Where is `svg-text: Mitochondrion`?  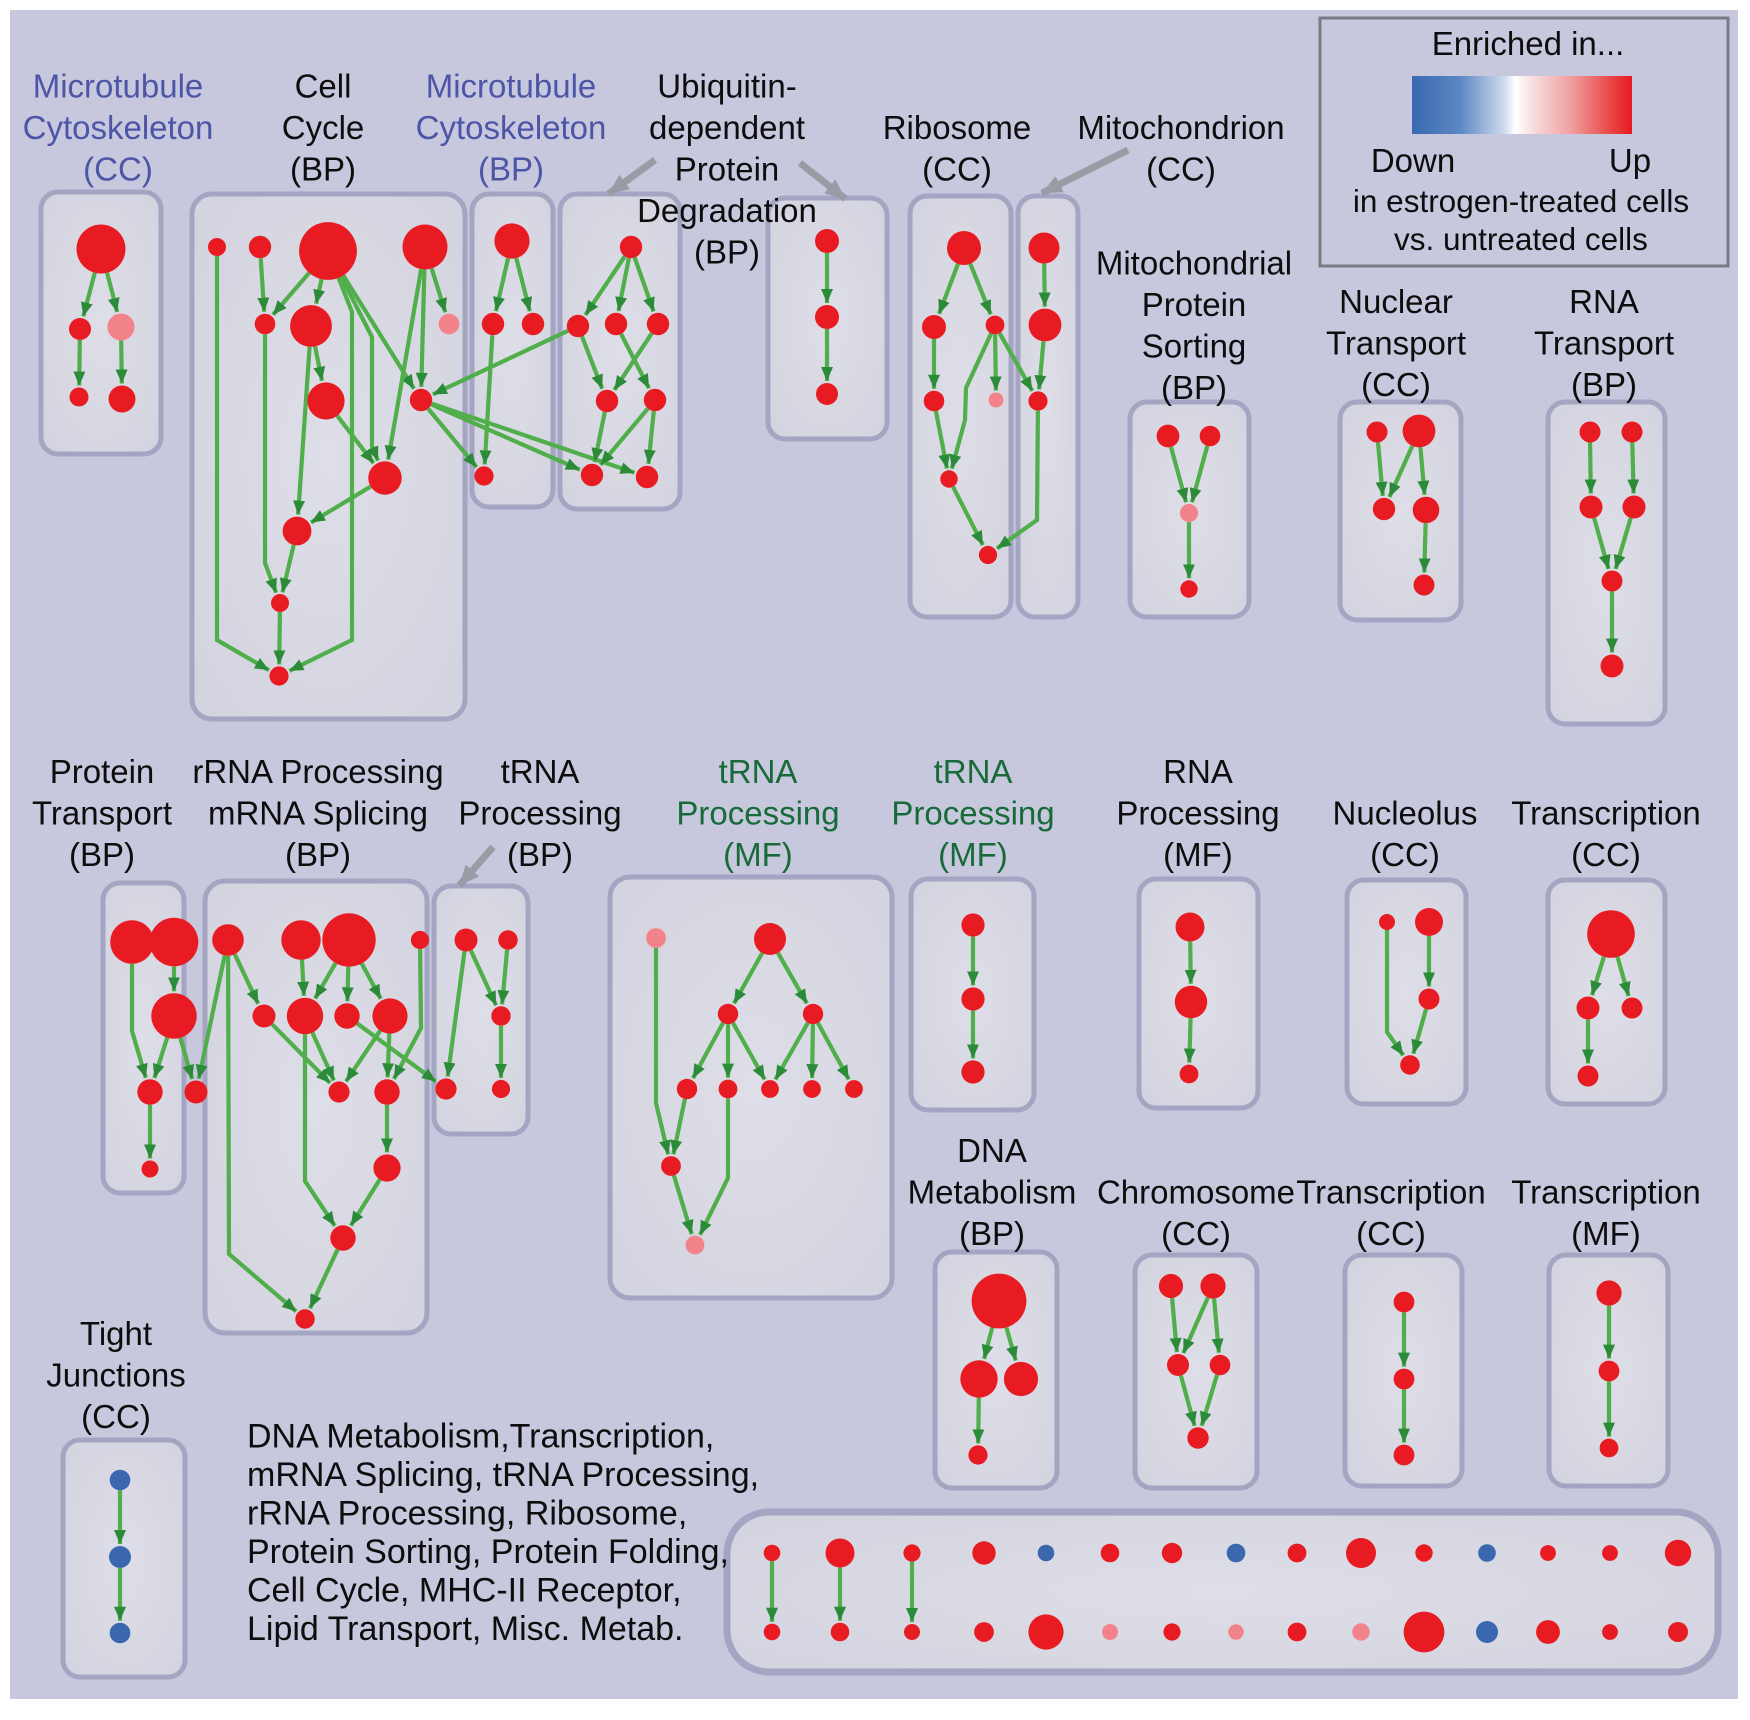
svg-text: Mitochondrion is located at coordinates (1180, 127).